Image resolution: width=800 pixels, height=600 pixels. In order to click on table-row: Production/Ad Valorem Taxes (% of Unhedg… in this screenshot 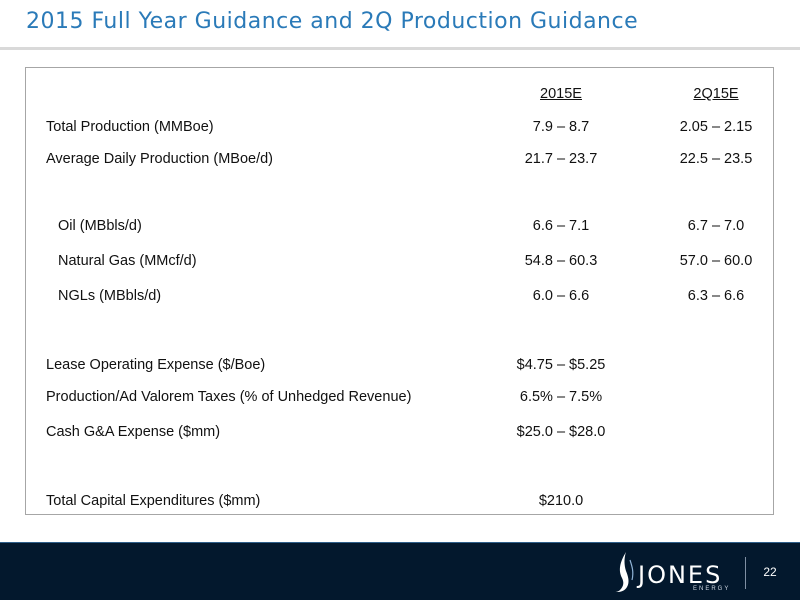, I will do `click(399, 397)`.